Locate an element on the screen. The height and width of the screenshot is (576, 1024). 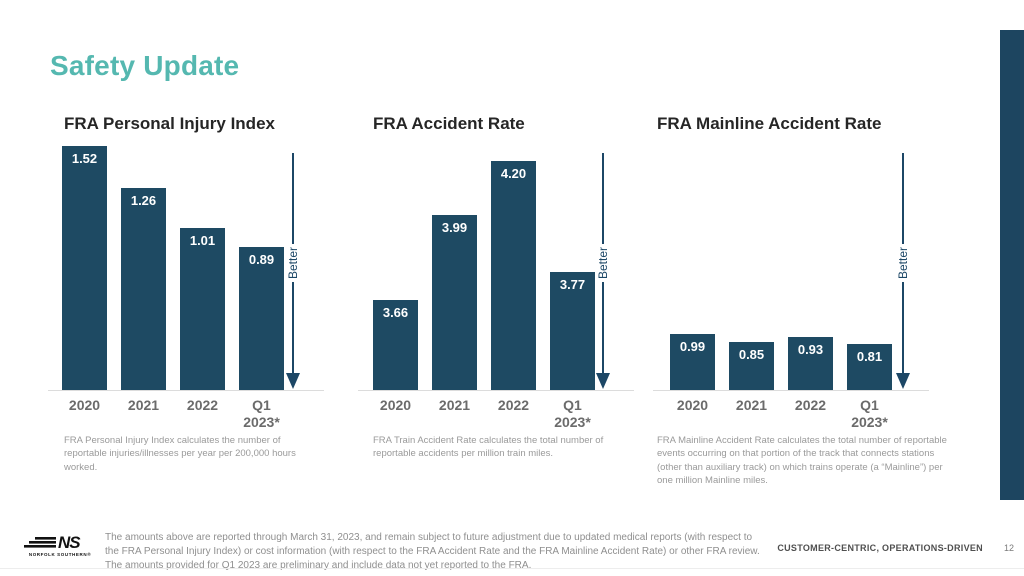
bottom-divider is located at coordinates (512, 568).